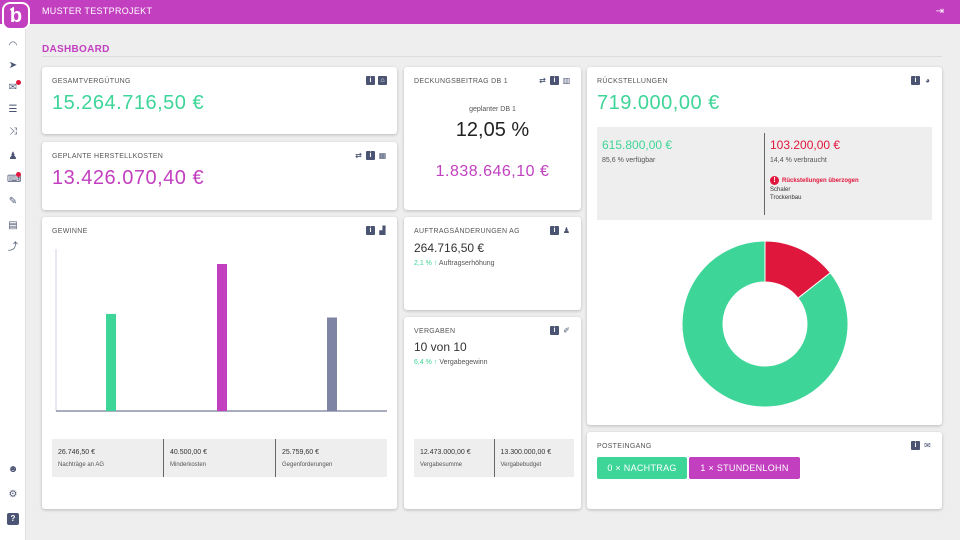 This screenshot has height=540, width=960. What do you see at coordinates (454, 458) in the screenshot?
I see `stat-vergabesumme: 12.473.000,00 € Vergabesumme` at bounding box center [454, 458].